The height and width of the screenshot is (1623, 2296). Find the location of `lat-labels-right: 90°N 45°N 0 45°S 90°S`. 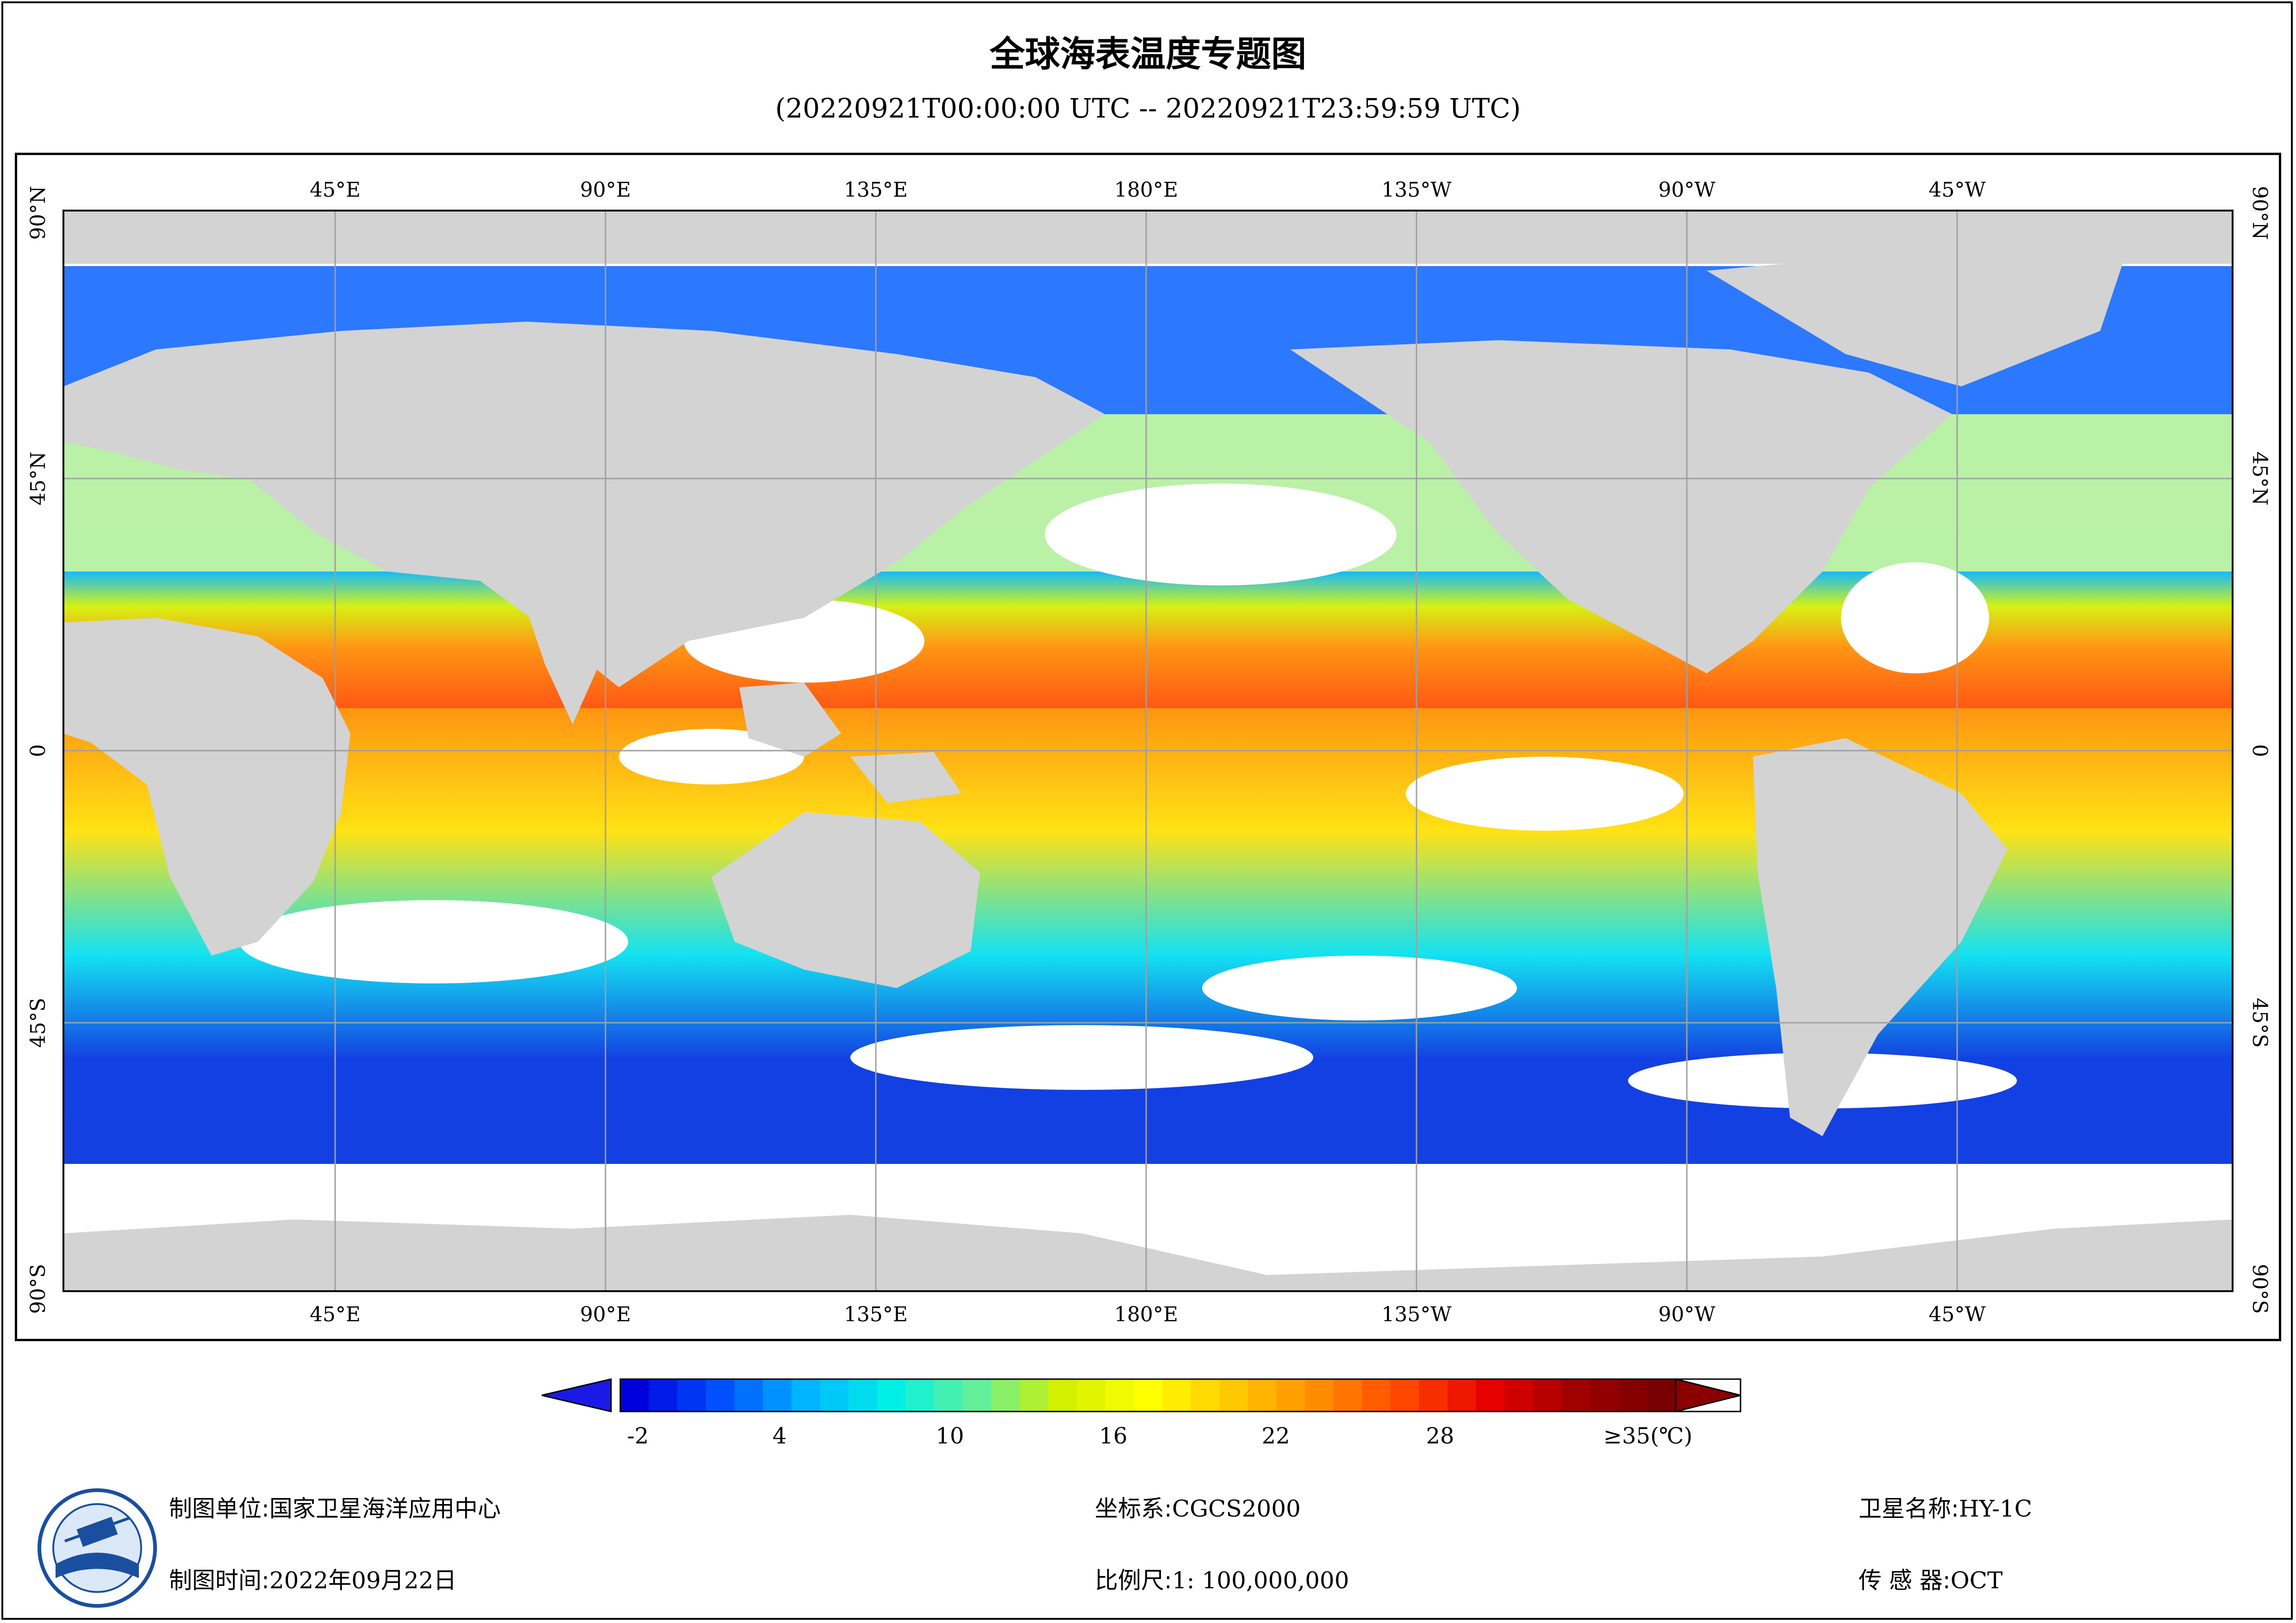

lat-labels-right: 90°N 45°N 0 45°S 90°S is located at coordinates (2259, 750).